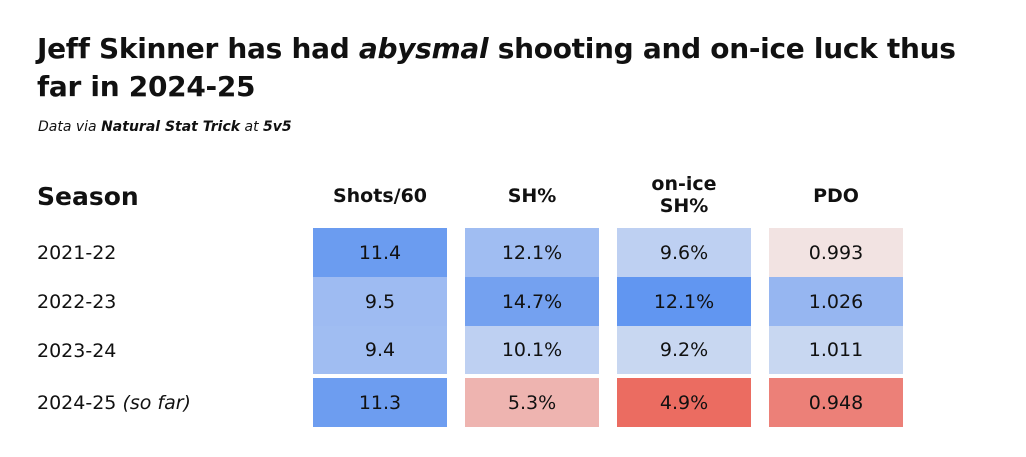  I want to click on season-value: 2023-24, so click(77, 351).